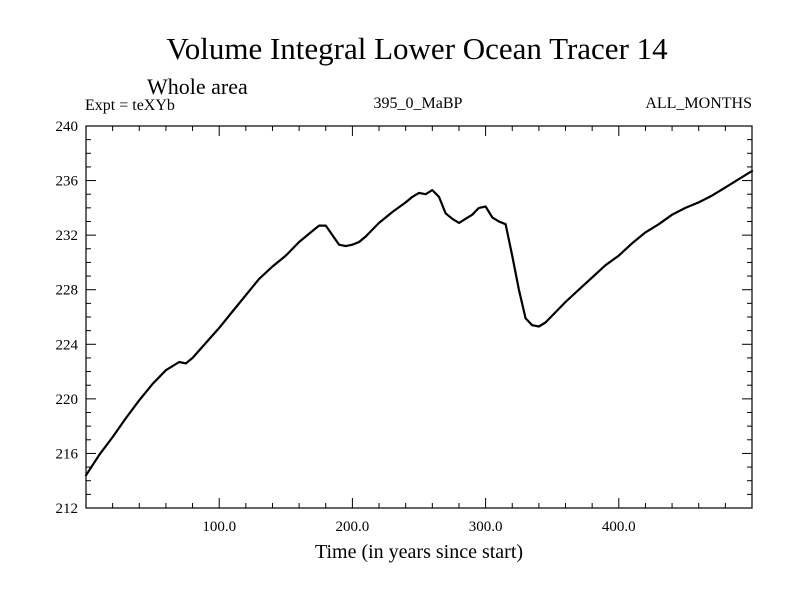 The height and width of the screenshot is (600, 800). Describe the element at coordinates (418, 103) in the screenshot. I see `period-label: 395_0_MaBP` at that location.